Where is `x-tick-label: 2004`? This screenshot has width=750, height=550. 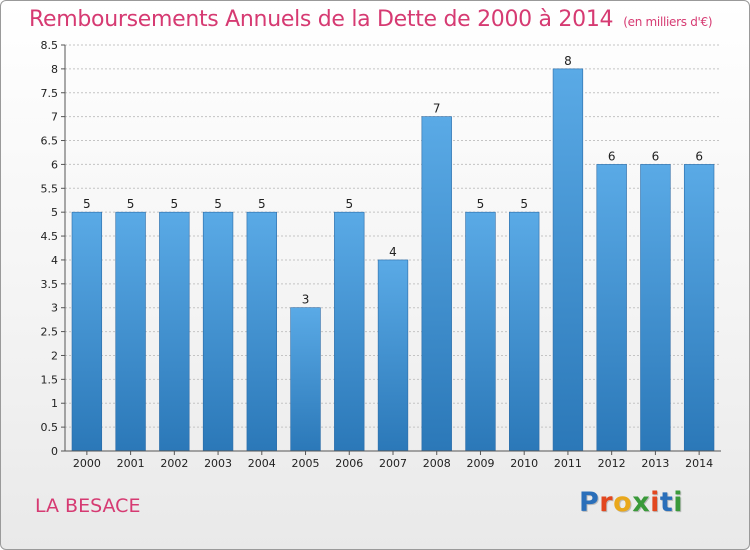 x-tick-label: 2004 is located at coordinates (262, 463).